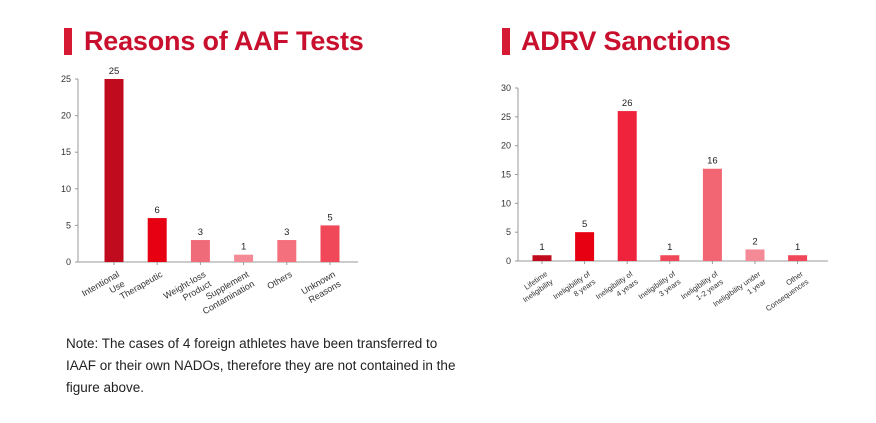 The image size is (876, 423). Describe the element at coordinates (506, 88) in the screenshot. I see `y-tick-label: 30` at that location.